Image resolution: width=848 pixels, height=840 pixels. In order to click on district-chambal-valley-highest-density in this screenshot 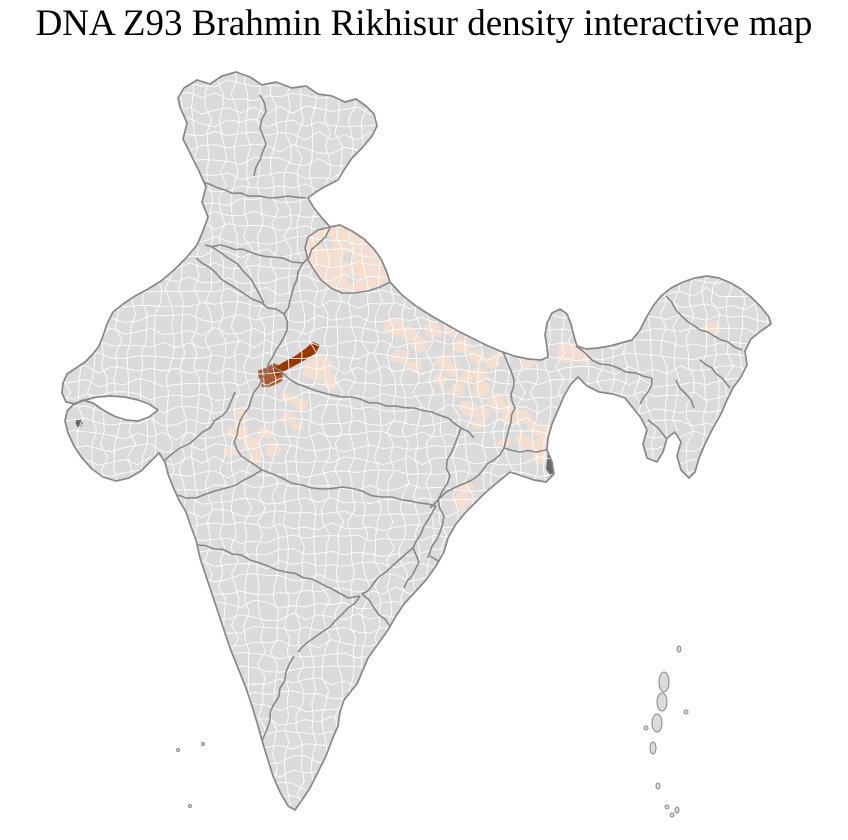, I will do `click(295, 359)`.